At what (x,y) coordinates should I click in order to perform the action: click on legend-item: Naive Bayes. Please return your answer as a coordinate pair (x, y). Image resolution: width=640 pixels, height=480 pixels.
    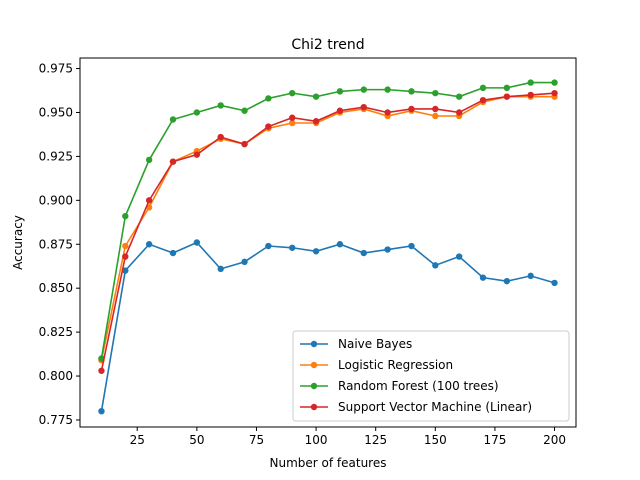
    Looking at the image, I should click on (356, 344).